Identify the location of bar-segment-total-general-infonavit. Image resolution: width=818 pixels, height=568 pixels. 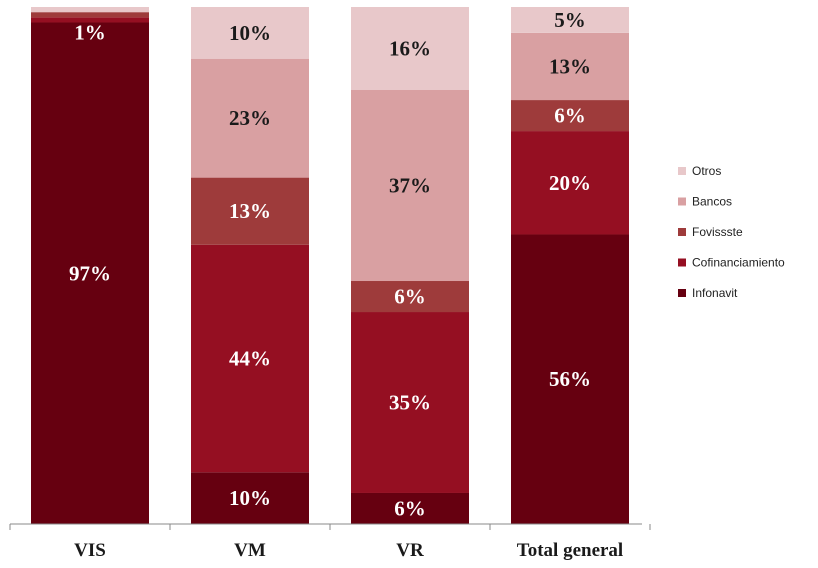
(570, 379).